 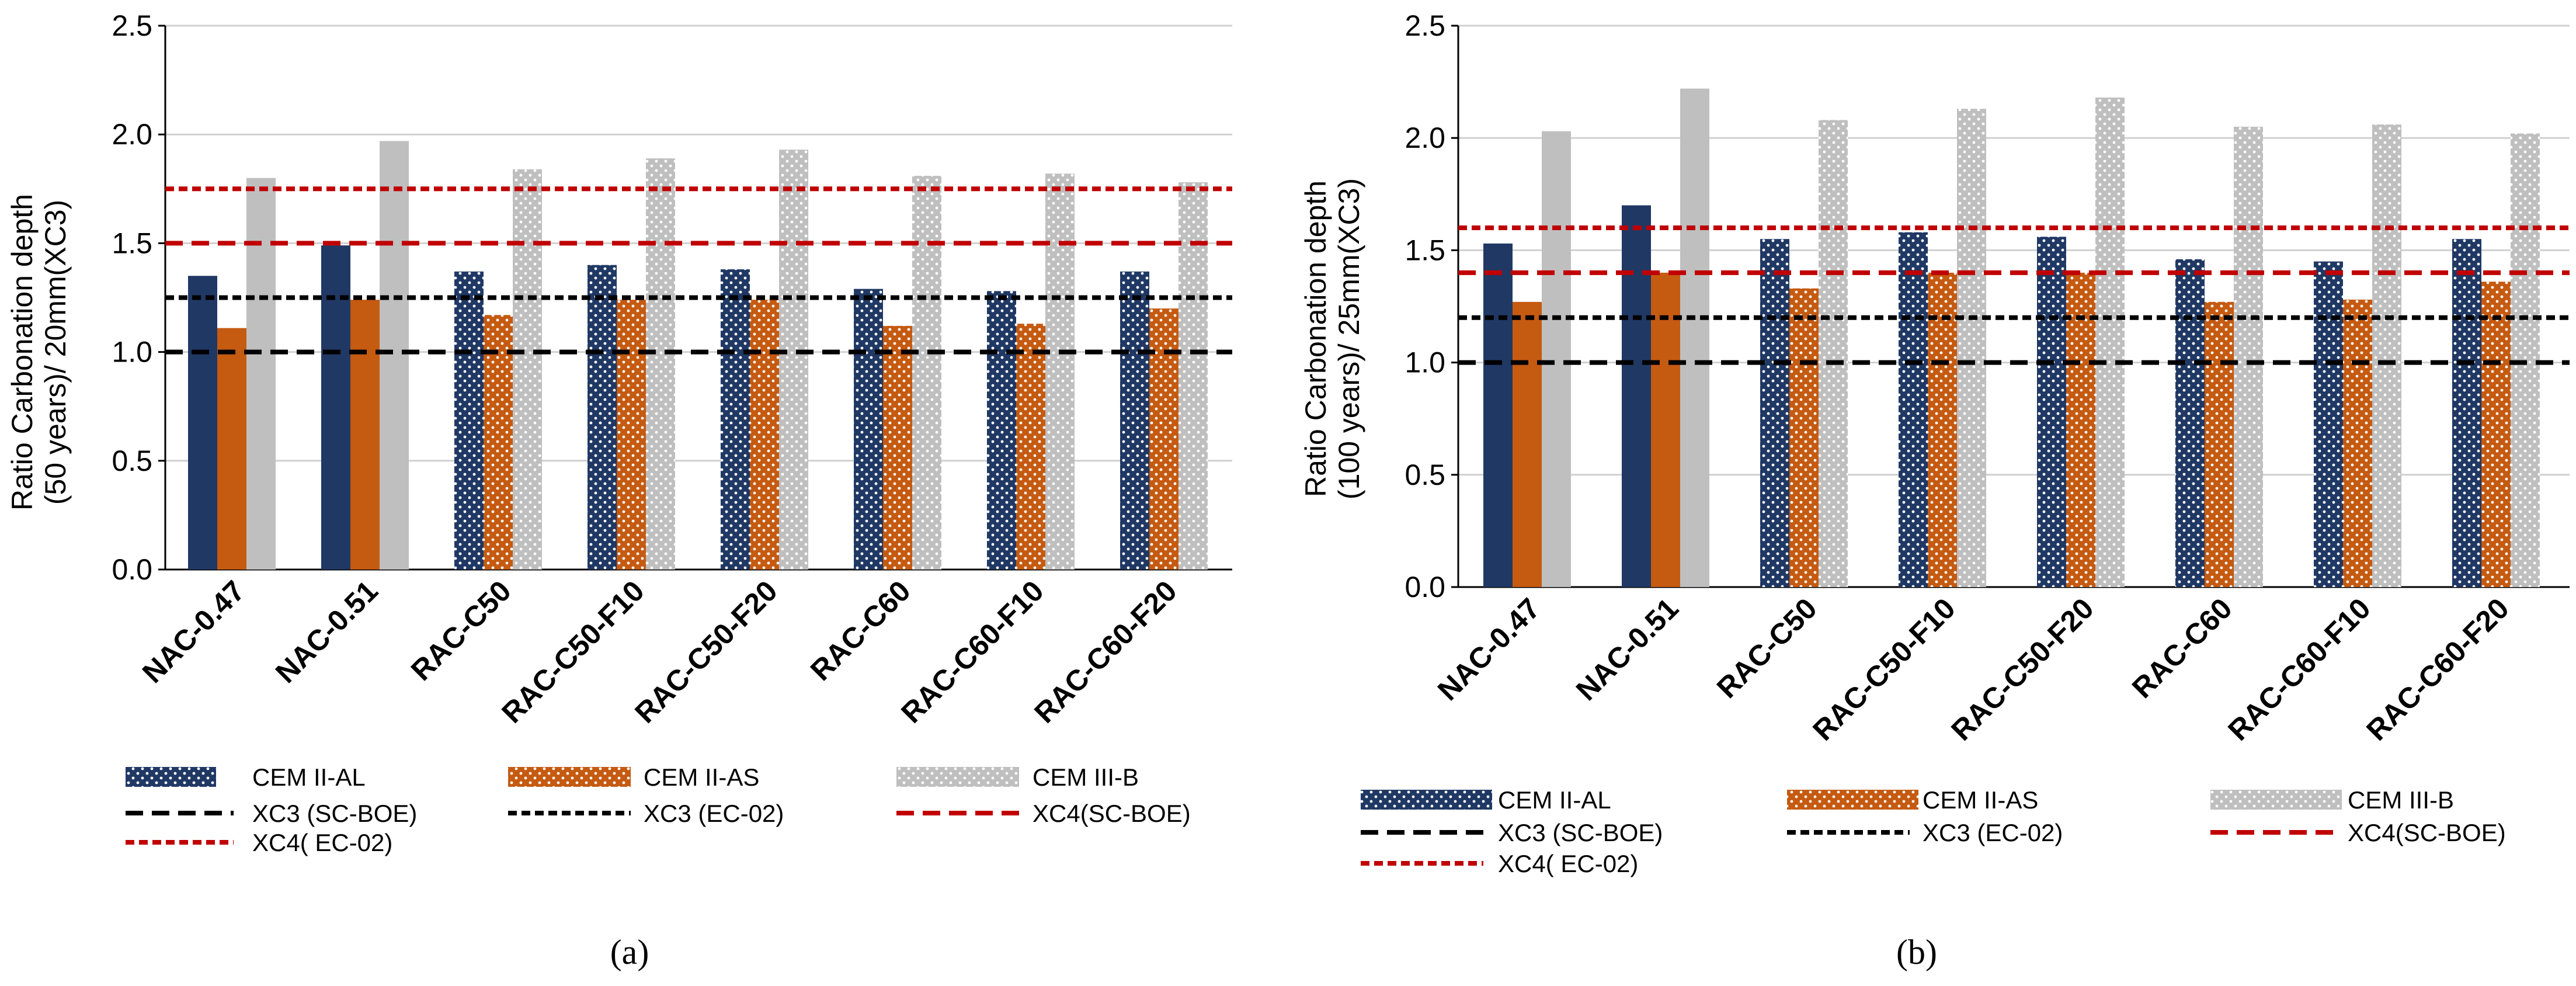 What do you see at coordinates (1425, 587) in the screenshot?
I see `chart-b-ytick-label: 0.0` at bounding box center [1425, 587].